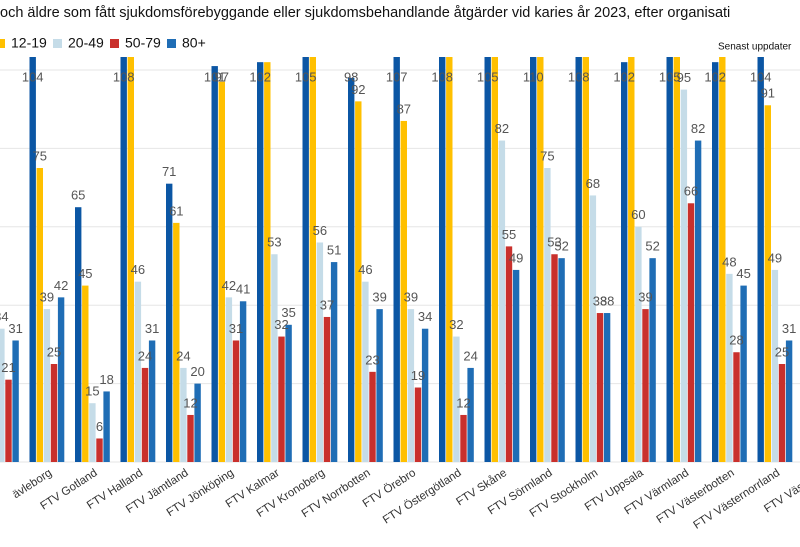 The width and height of the screenshot is (800, 547). I want to click on data-label: 66, so click(691, 191).